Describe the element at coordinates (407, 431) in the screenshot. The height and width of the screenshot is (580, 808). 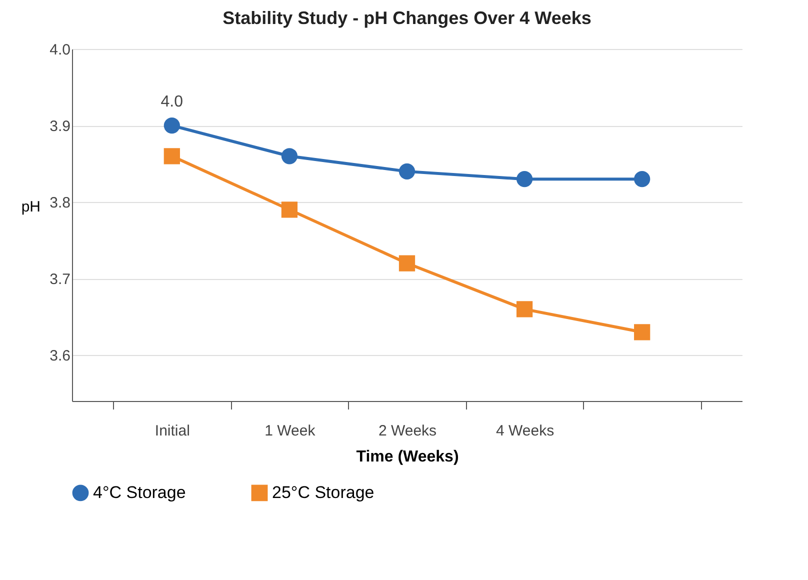
I see `x-tick-label: 2 Weeks` at that location.